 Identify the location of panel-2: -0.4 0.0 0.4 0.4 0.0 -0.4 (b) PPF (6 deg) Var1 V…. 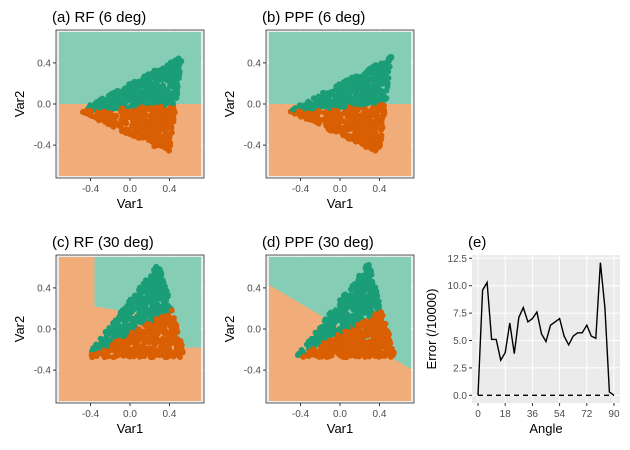
(318, 110).